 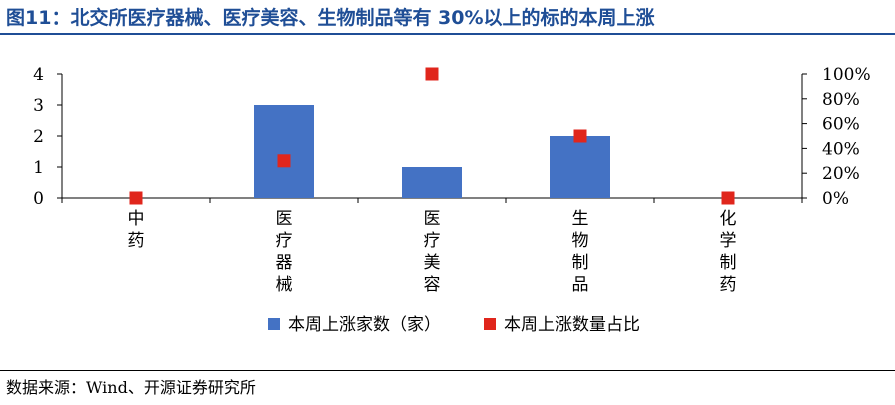 What do you see at coordinates (580, 252) in the screenshot?
I see `category-label: 生物制品` at bounding box center [580, 252].